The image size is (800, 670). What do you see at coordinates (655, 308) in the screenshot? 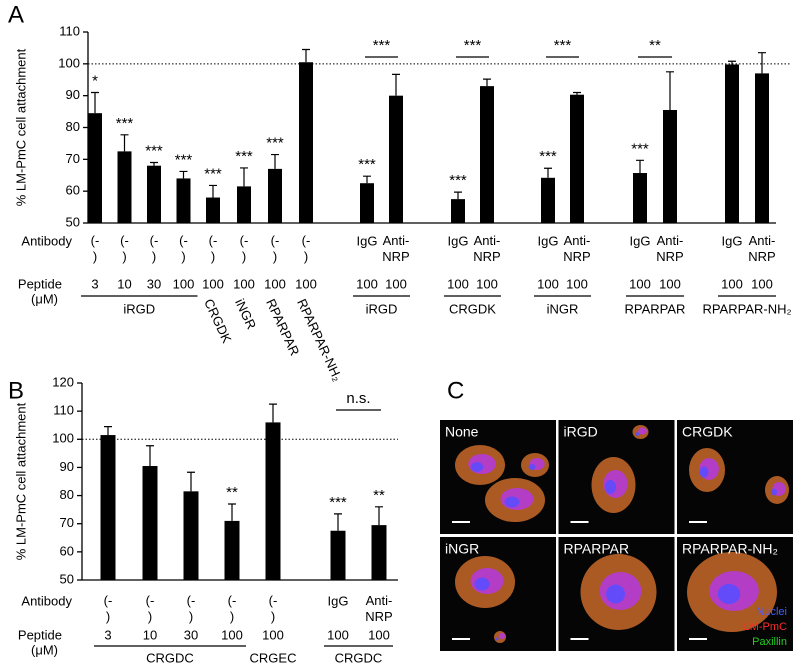
I see `group-label: RPARPAR` at bounding box center [655, 308].